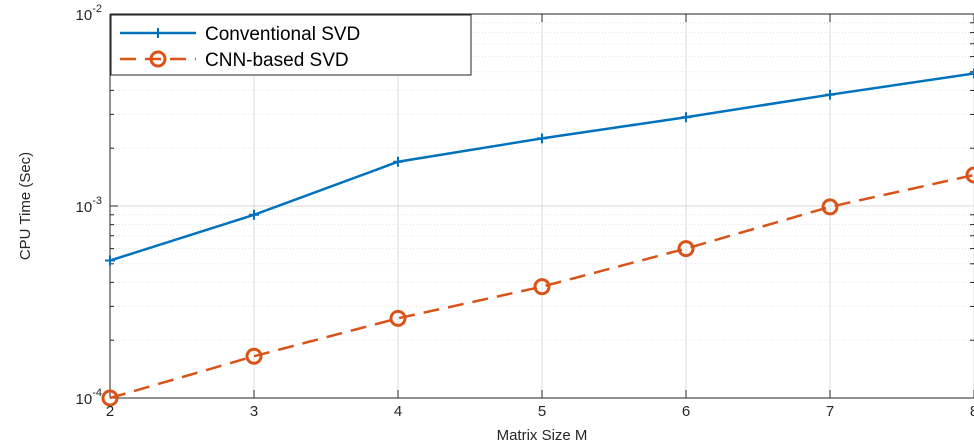  What do you see at coordinates (97, 201) in the screenshot?
I see `y-tick-exponent: -3` at bounding box center [97, 201].